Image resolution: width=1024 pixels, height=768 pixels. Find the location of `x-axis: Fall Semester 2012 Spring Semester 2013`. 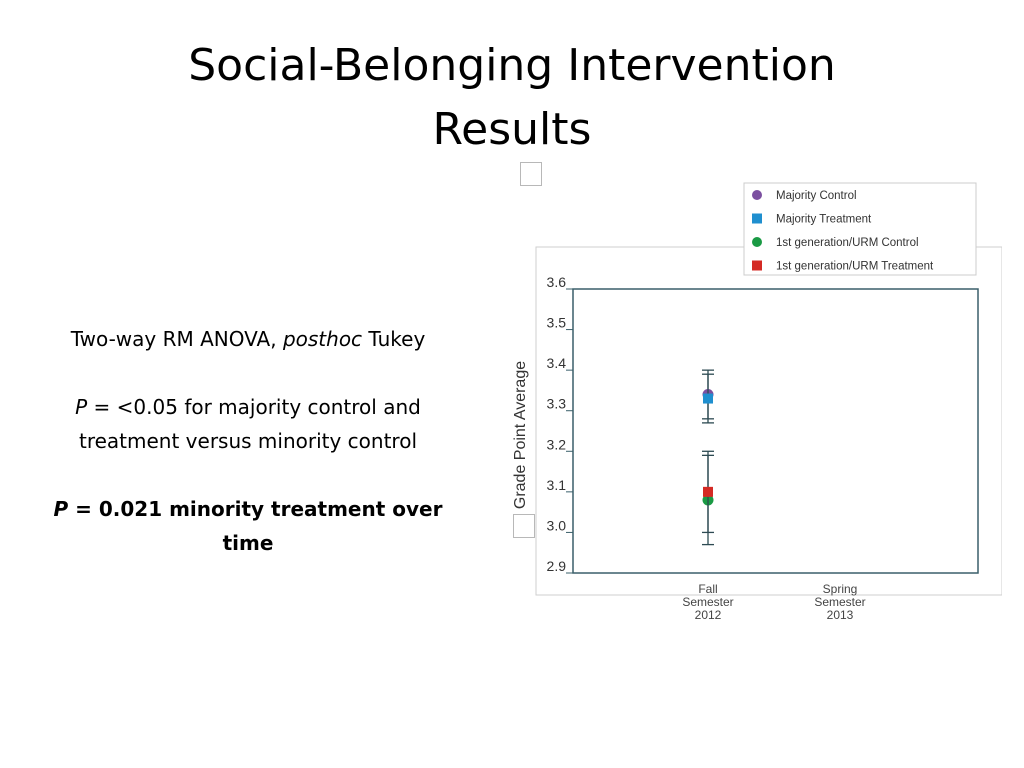

x-axis: Fall Semester 2012 Spring Semester 2013 is located at coordinates (773, 602).